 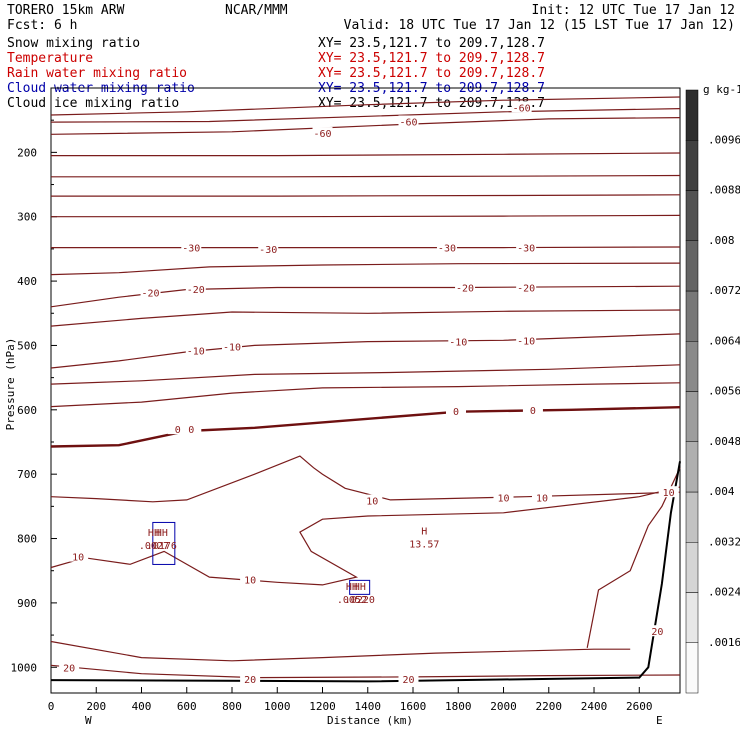 I want to click on x-tick-label: 800, so click(x=232, y=706).